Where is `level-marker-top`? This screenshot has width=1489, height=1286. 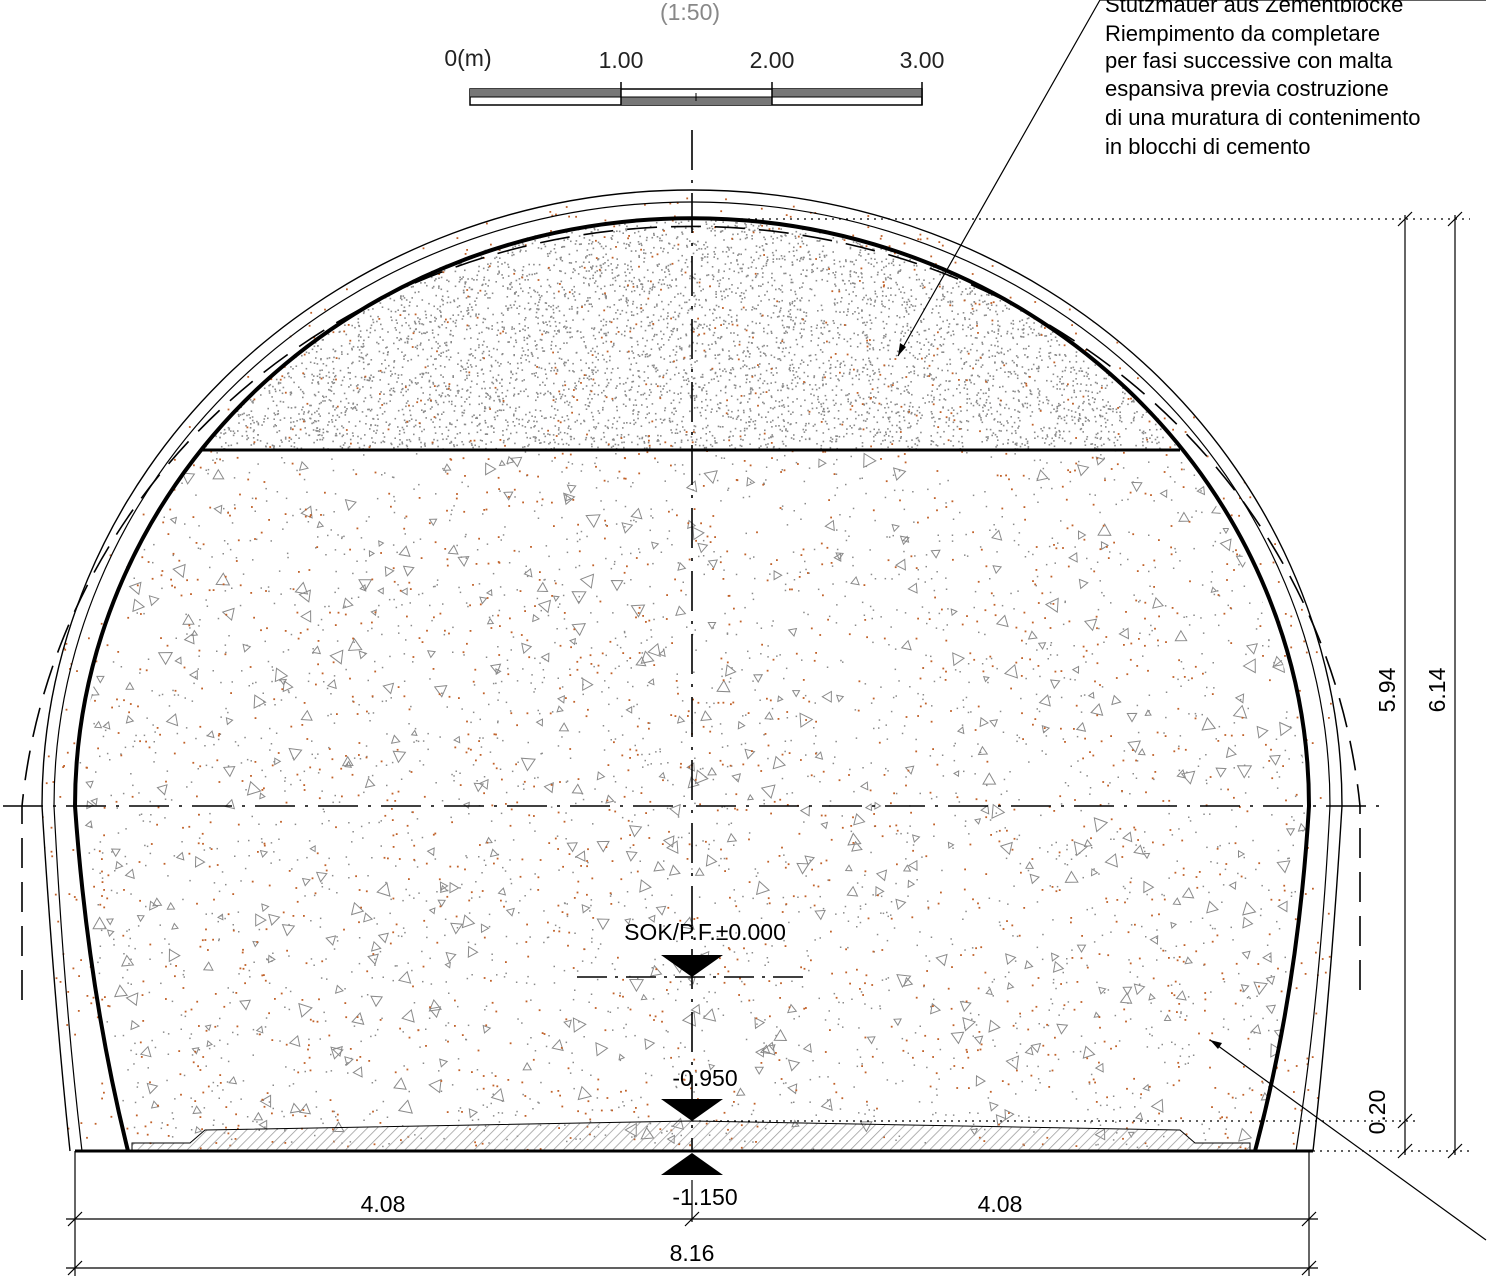
level-marker-top is located at coordinates (692, 966).